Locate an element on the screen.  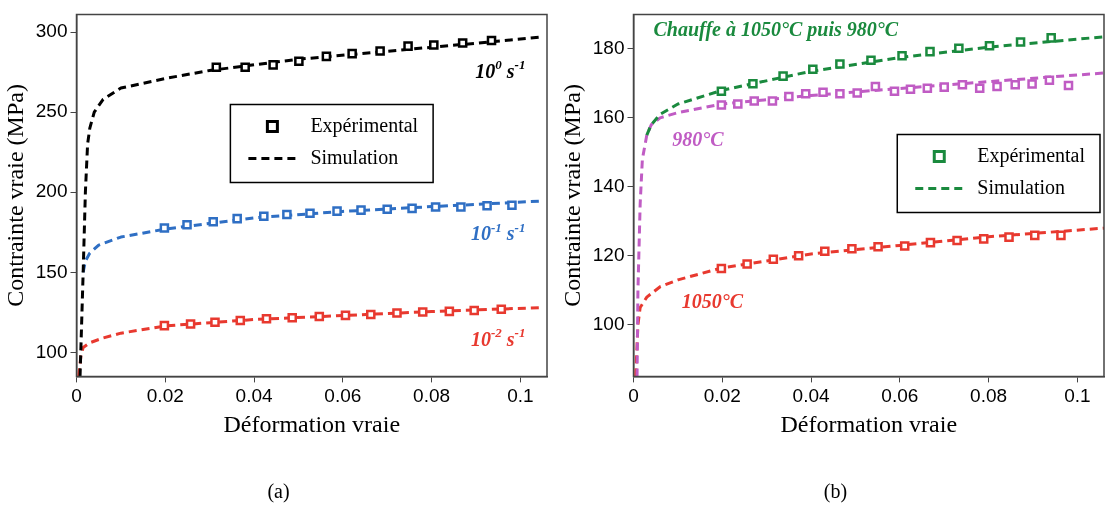
legend-label: Simulation is located at coordinates (1021, 186).